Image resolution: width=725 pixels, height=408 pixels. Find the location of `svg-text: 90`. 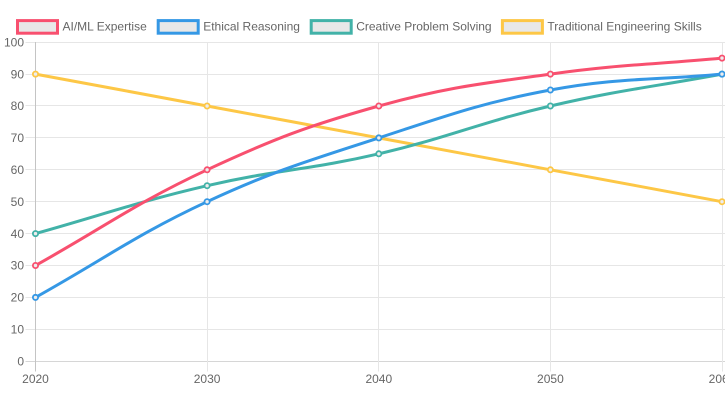

svg-text: 90 is located at coordinates (18, 74).